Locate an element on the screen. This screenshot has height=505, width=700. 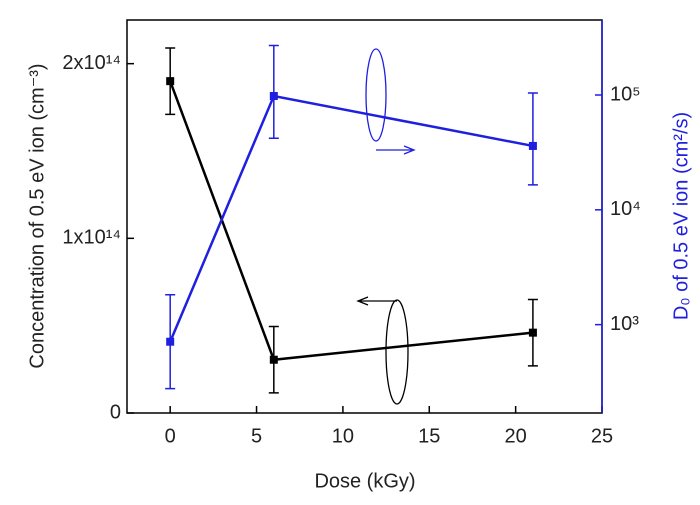
y-tick-label: 1x10¹⁴ is located at coordinates (91, 238).